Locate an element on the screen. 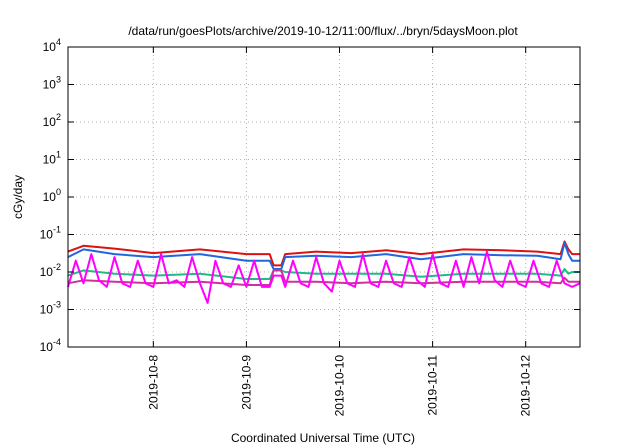 The width and height of the screenshot is (640, 448). y-tick-label: 10⁻³ is located at coordinates (50, 308).